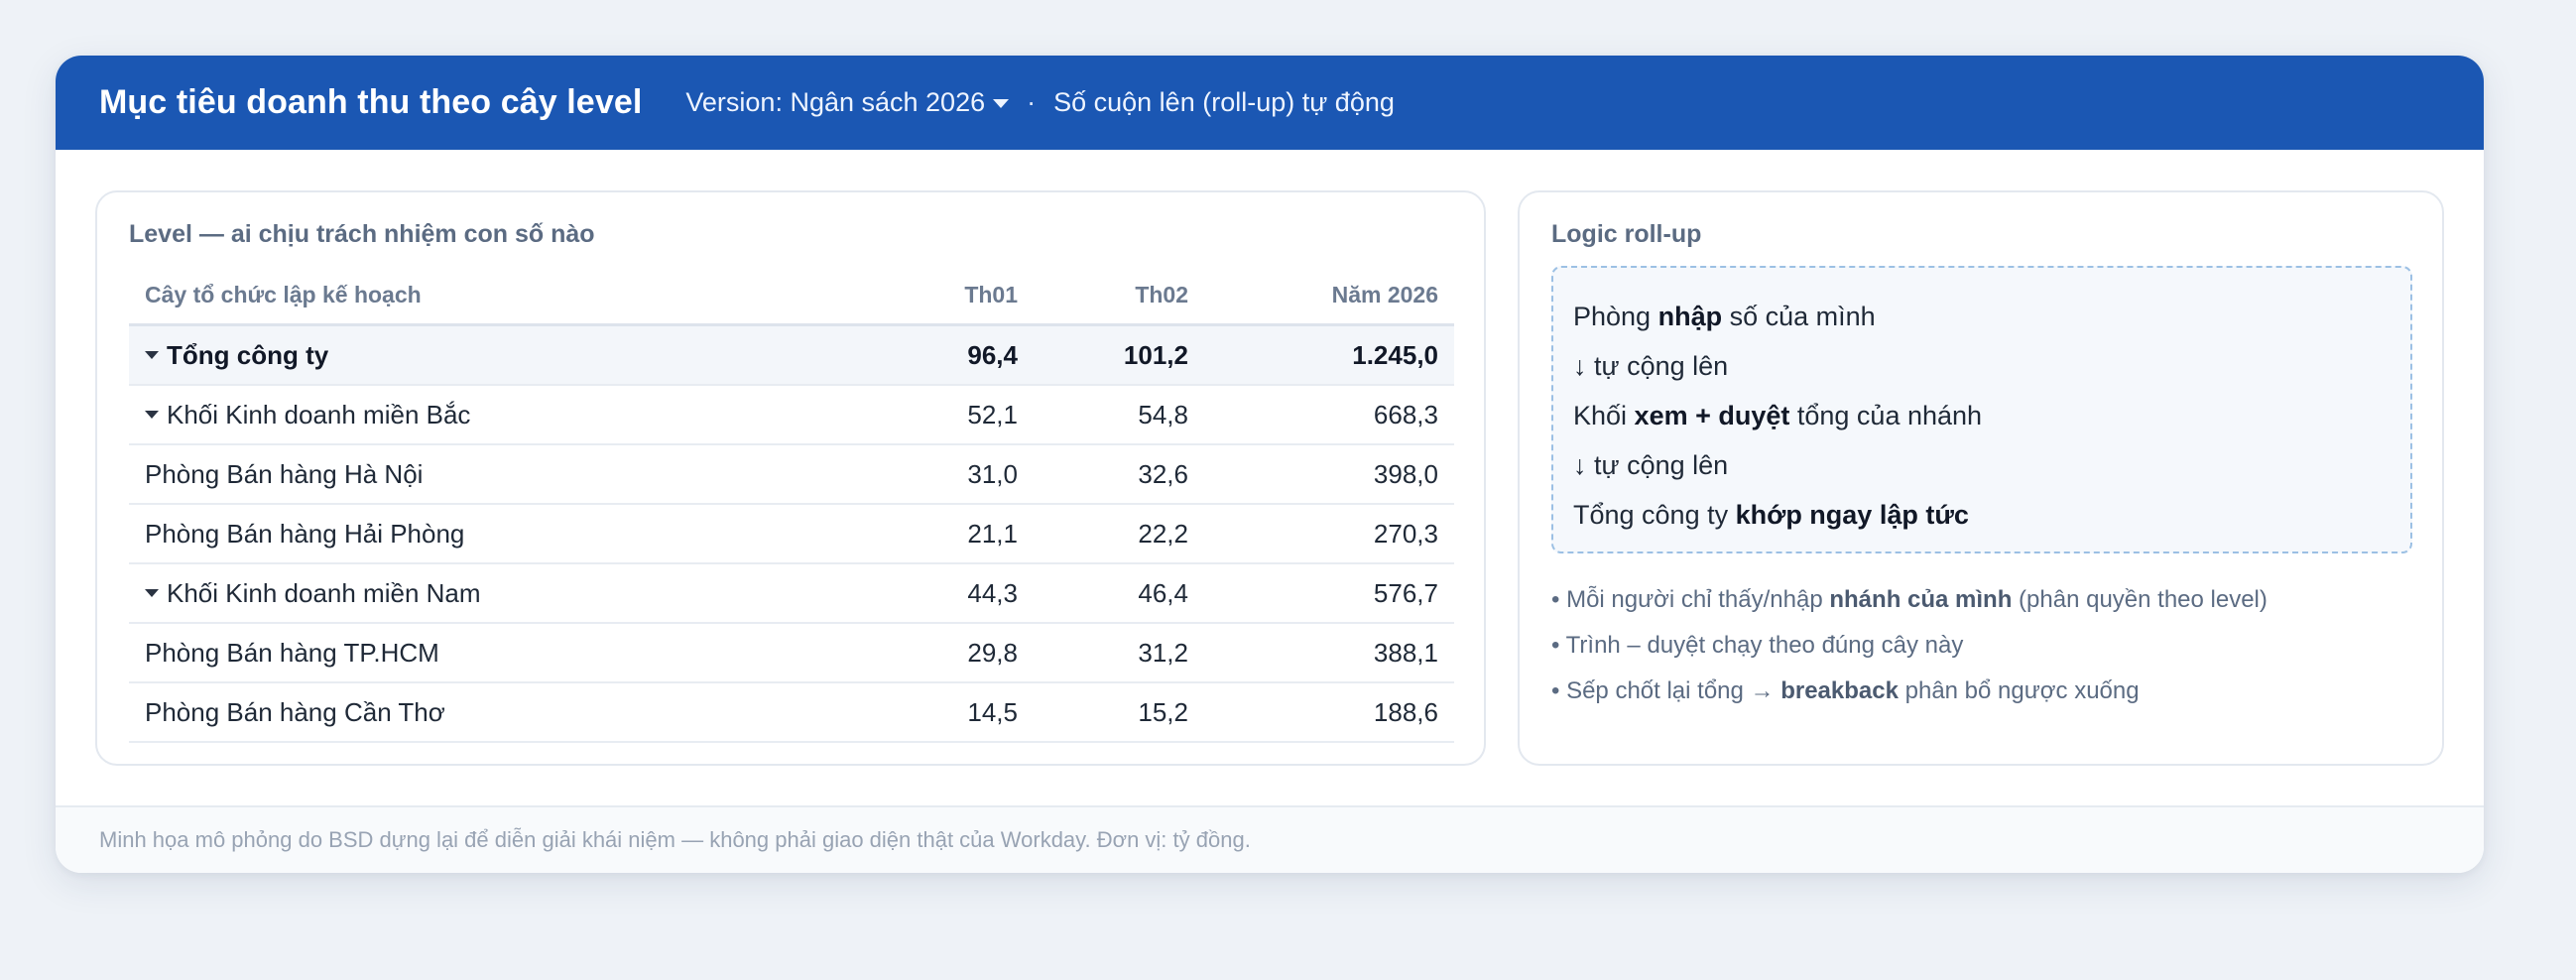  I want to click on cell-year: 188,6, so click(1329, 713).